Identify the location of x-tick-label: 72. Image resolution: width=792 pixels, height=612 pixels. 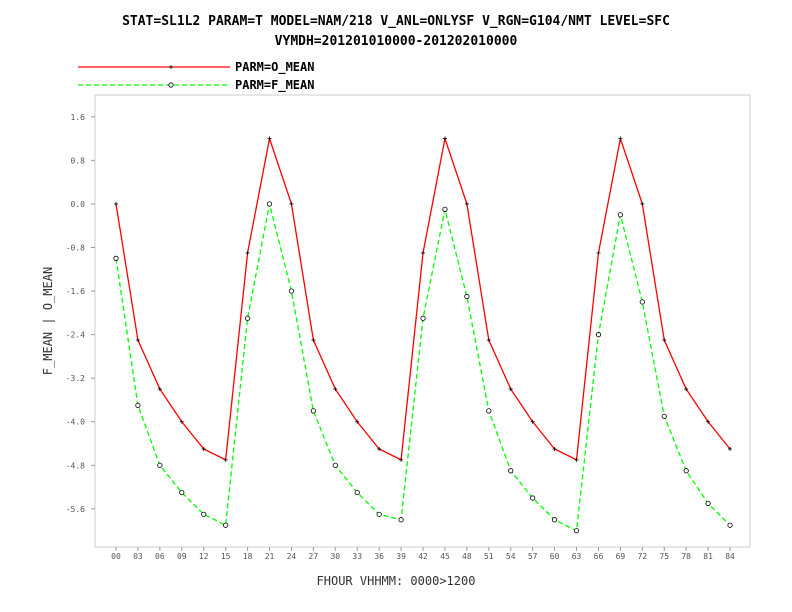
(642, 556).